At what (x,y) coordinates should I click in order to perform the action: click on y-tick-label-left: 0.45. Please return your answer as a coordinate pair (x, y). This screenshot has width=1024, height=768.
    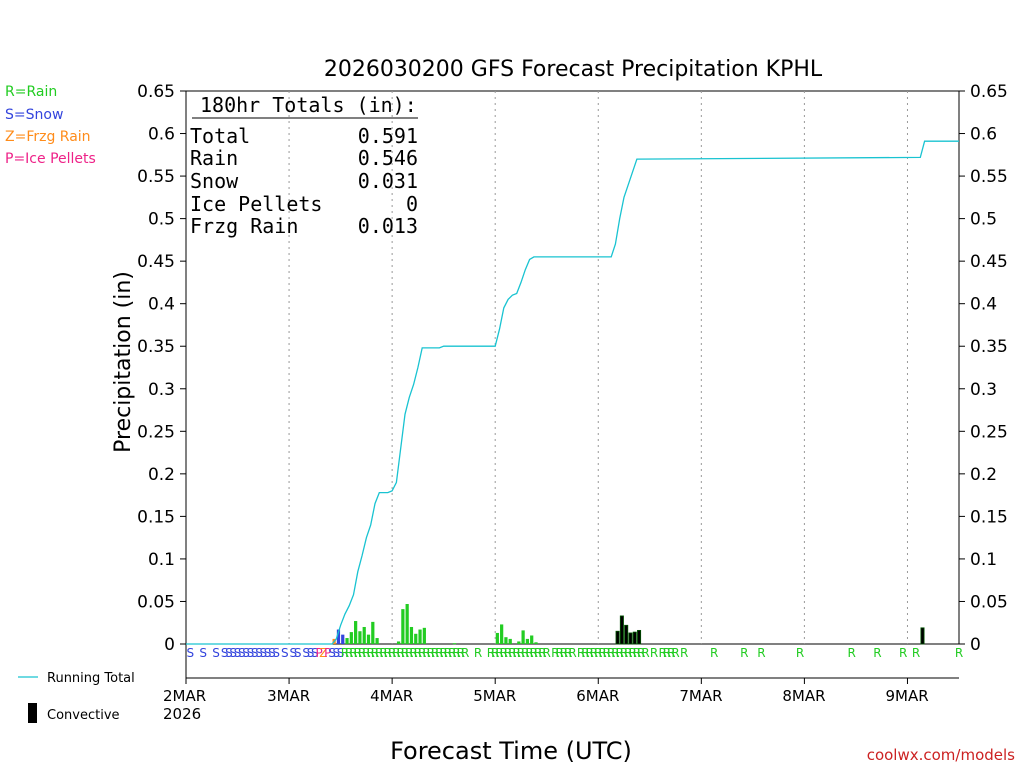
    Looking at the image, I should click on (156, 262).